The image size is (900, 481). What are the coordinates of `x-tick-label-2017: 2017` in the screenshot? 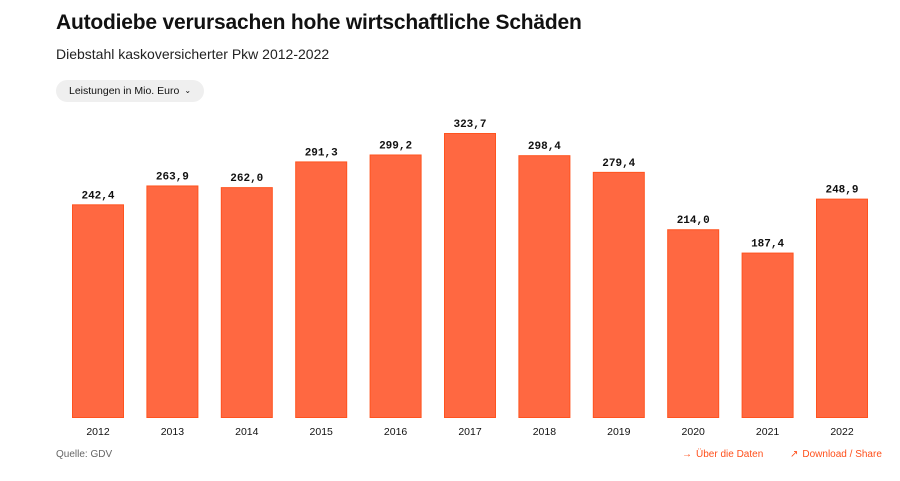 It's located at (470, 432).